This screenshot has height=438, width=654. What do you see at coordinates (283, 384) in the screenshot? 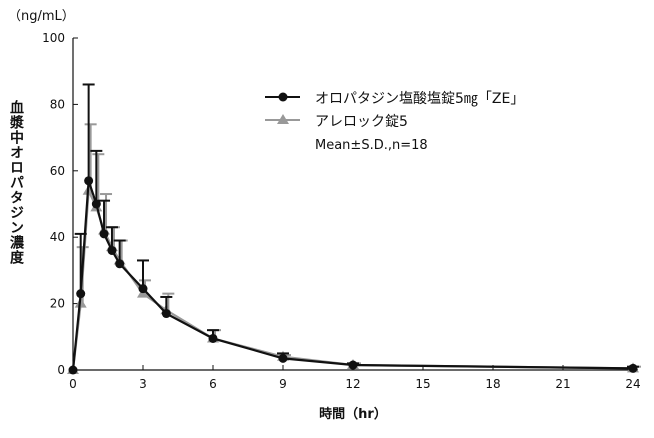
I see `x-tick-label: 9` at bounding box center [283, 384].